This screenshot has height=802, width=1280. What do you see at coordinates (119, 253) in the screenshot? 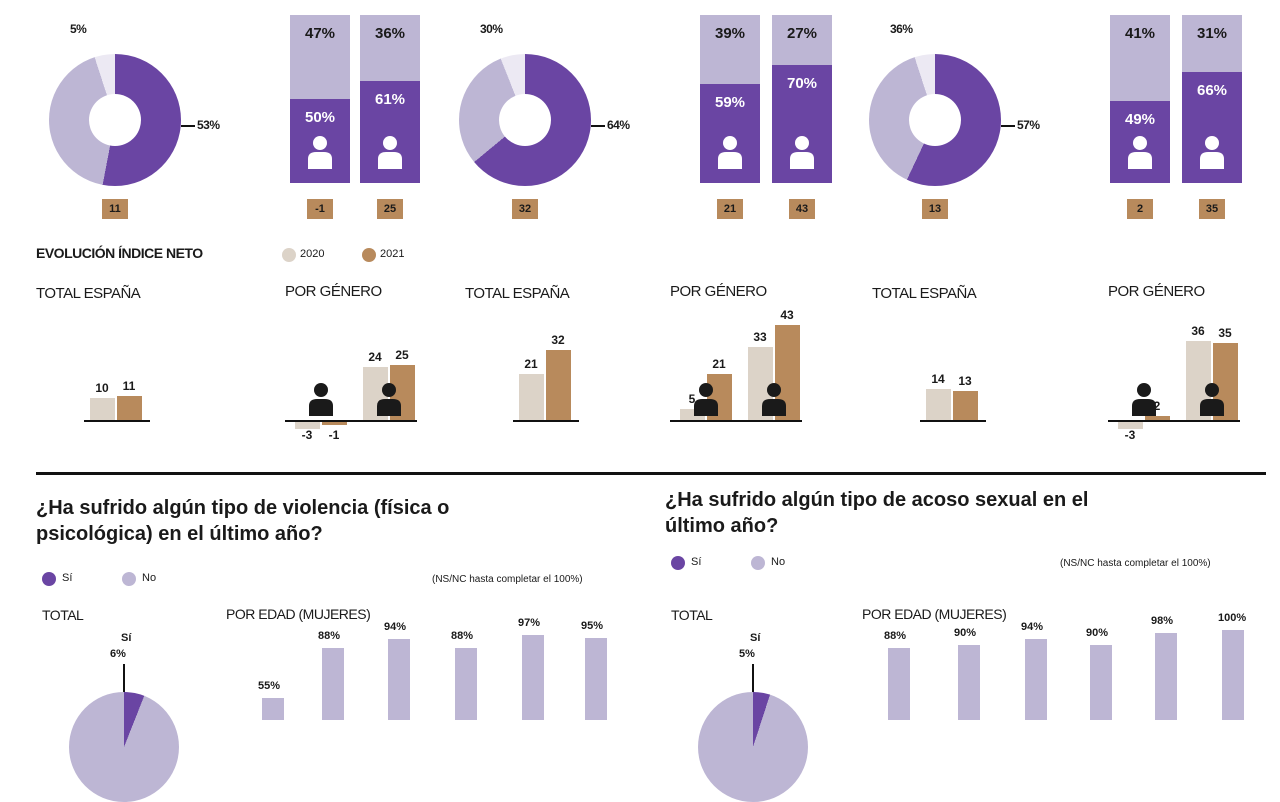
I see `net-index-title: Evolución índice neto` at bounding box center [119, 253].